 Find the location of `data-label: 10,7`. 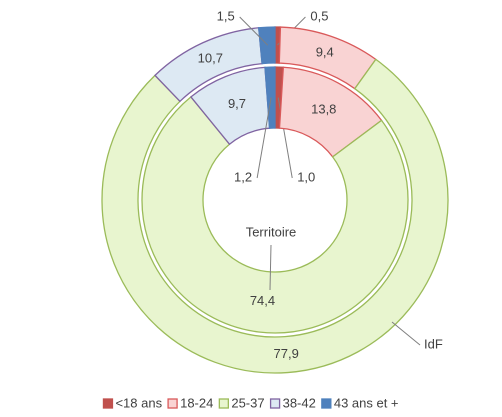

data-label: 10,7 is located at coordinates (210, 58).